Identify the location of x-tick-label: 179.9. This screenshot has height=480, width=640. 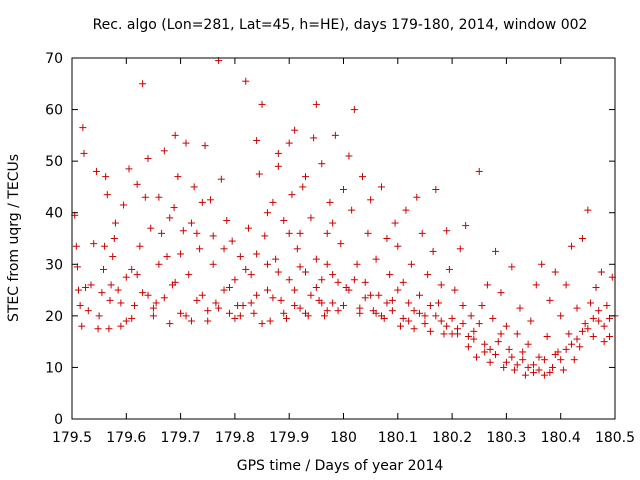
(289, 438).